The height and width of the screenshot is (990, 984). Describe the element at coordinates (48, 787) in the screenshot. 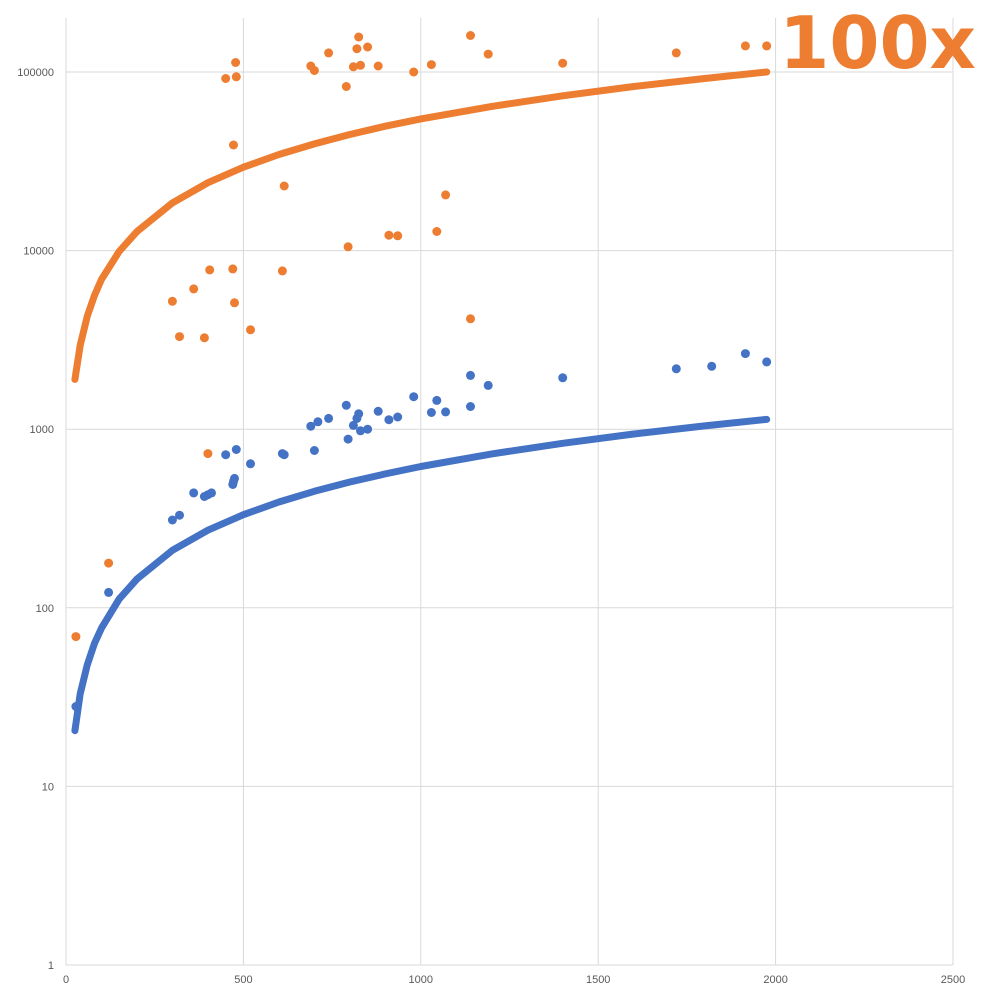

I see `y-tick-label: 10` at that location.